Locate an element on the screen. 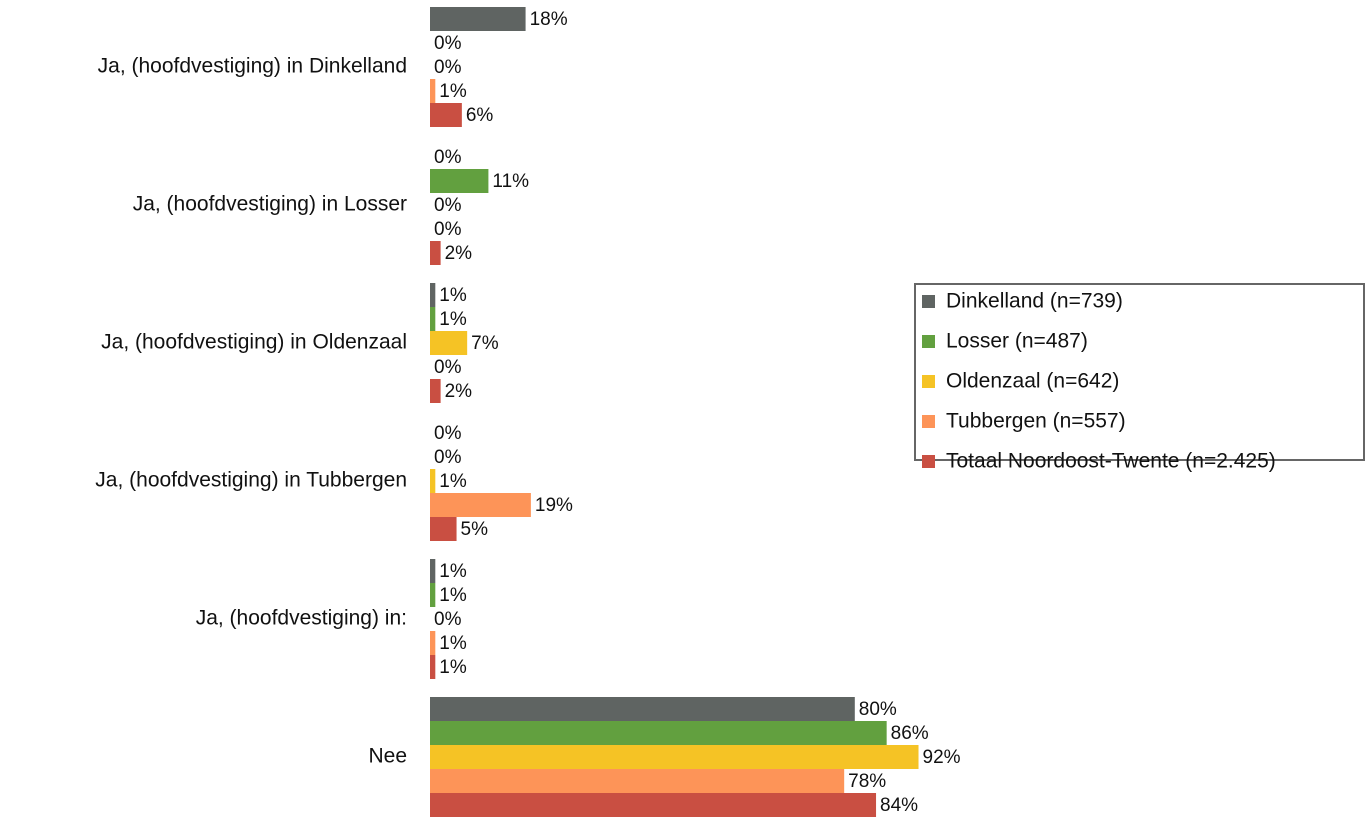 This screenshot has height=818, width=1367. value-label: 5% is located at coordinates (475, 529).